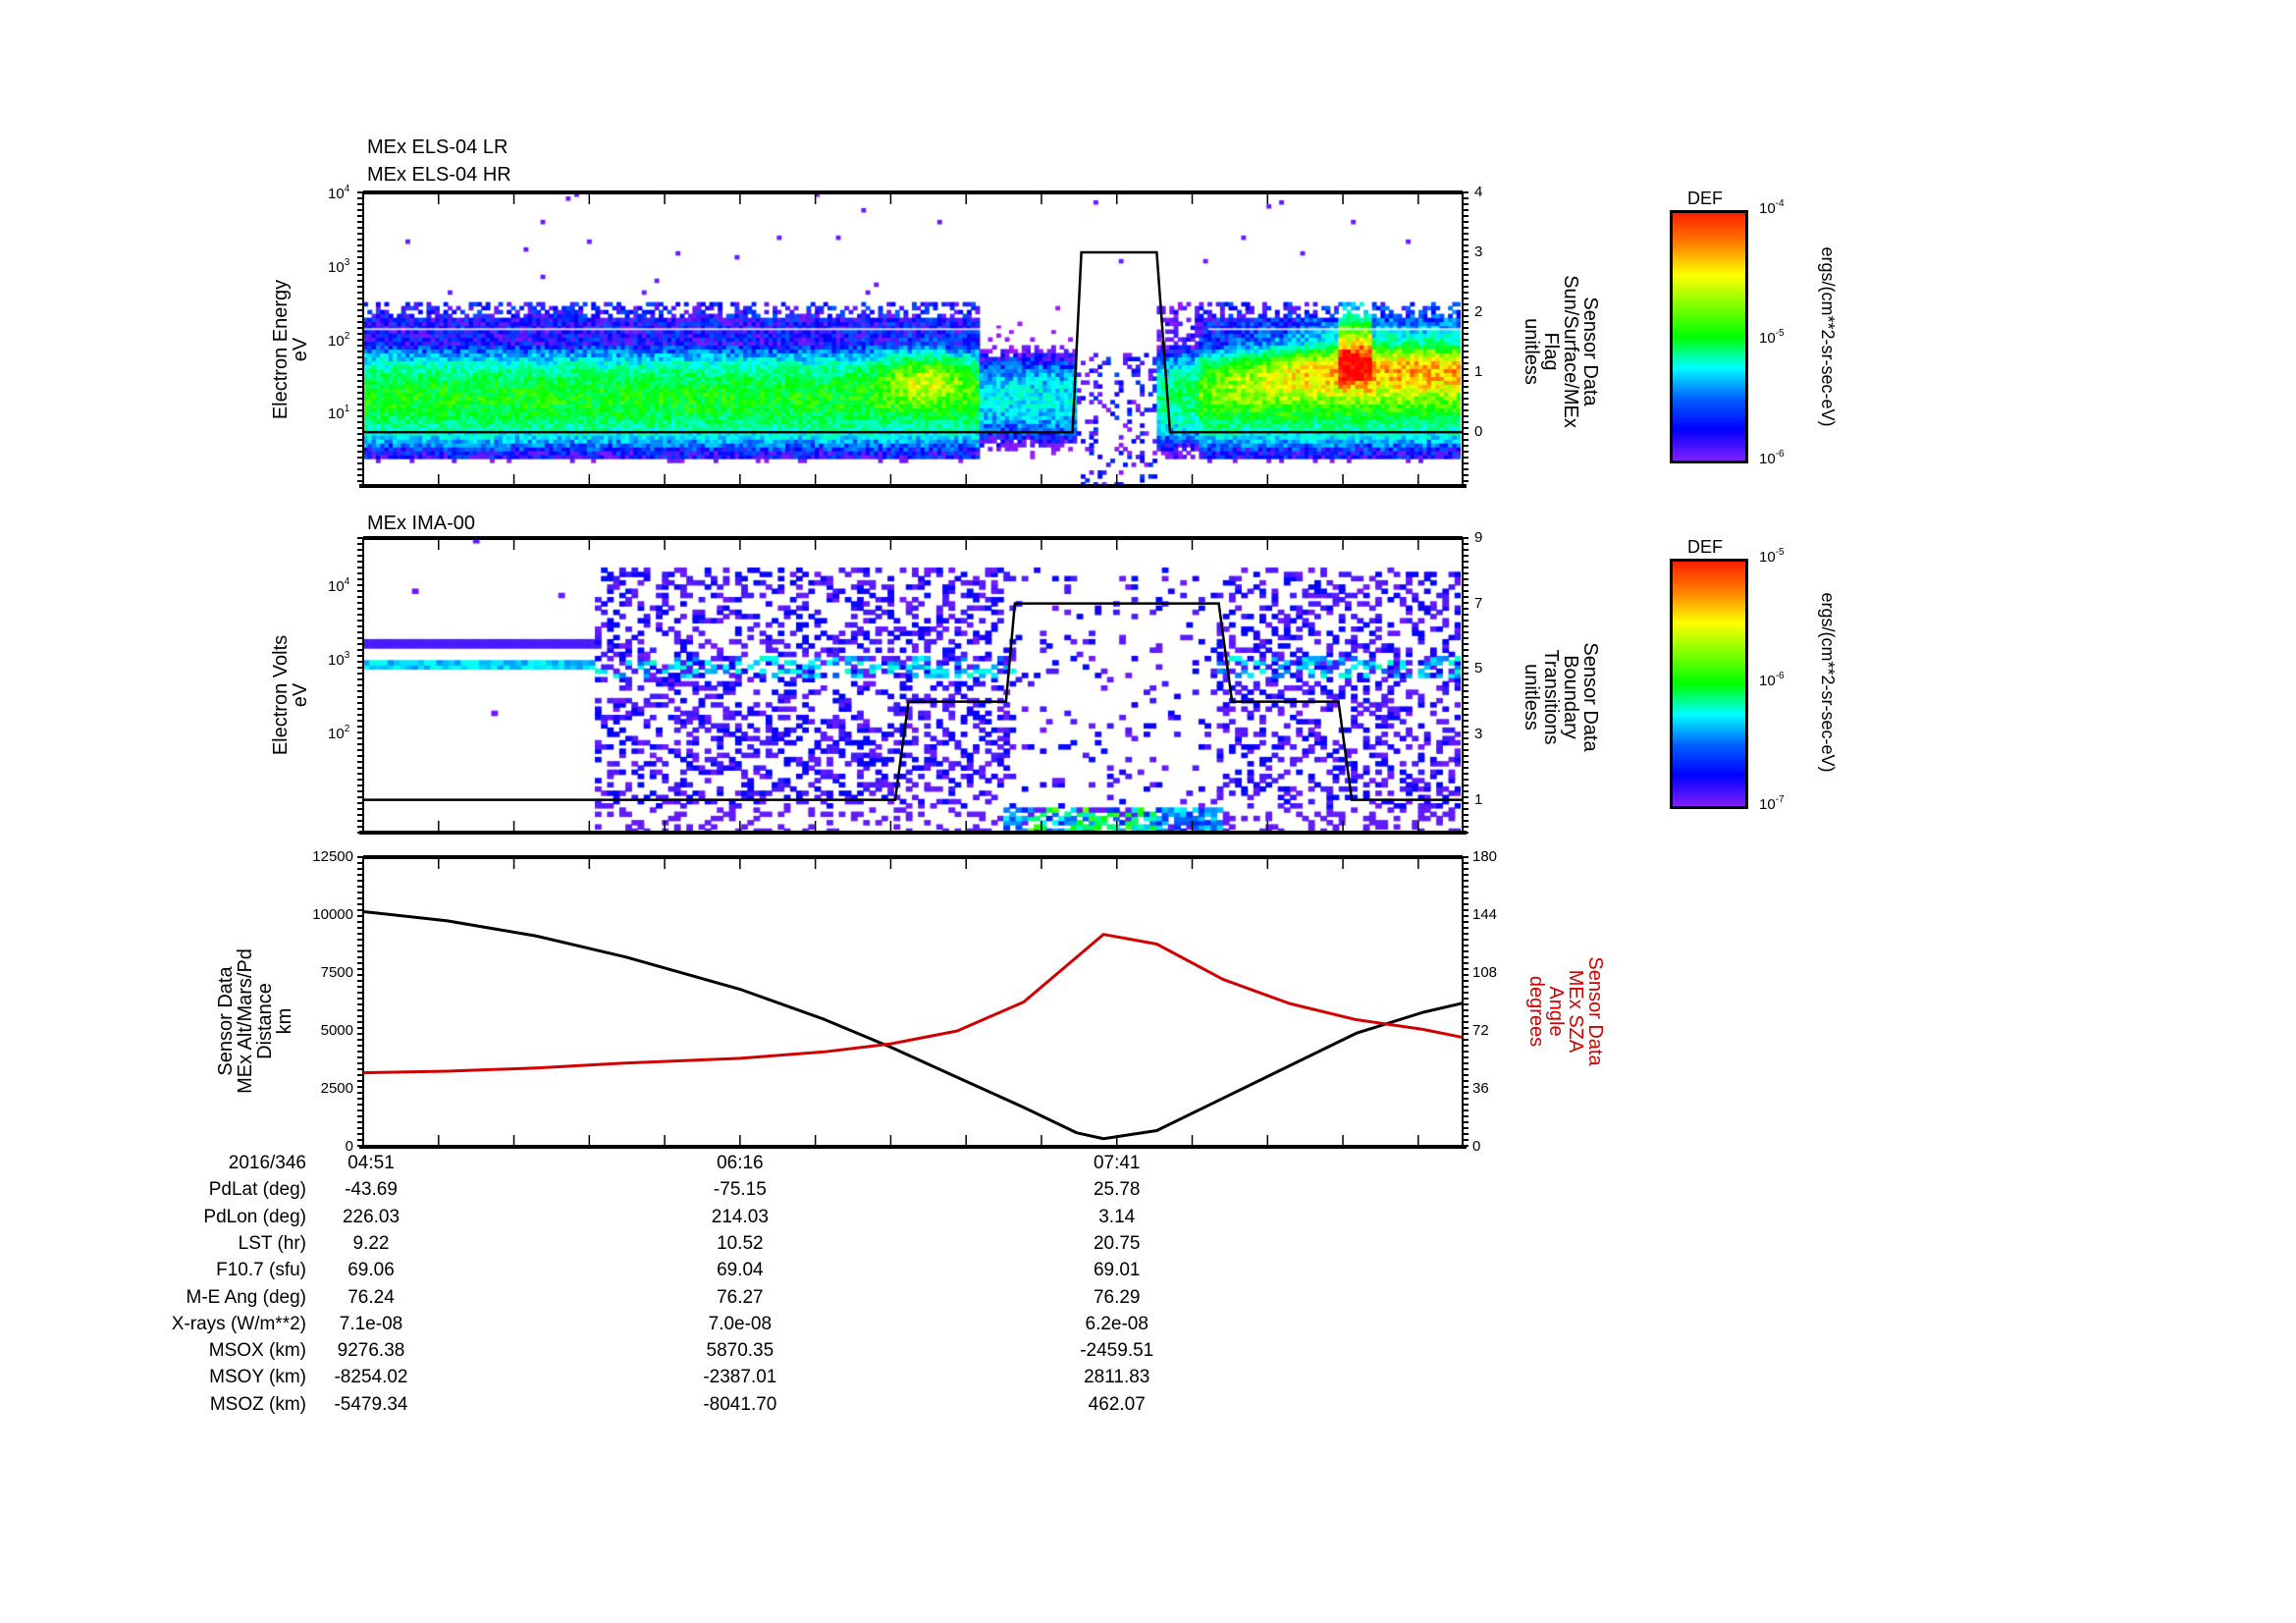 The height and width of the screenshot is (1623, 2296). Describe the element at coordinates (1117, 1351) in the screenshot. I see `table-cell: -2459.51` at that location.